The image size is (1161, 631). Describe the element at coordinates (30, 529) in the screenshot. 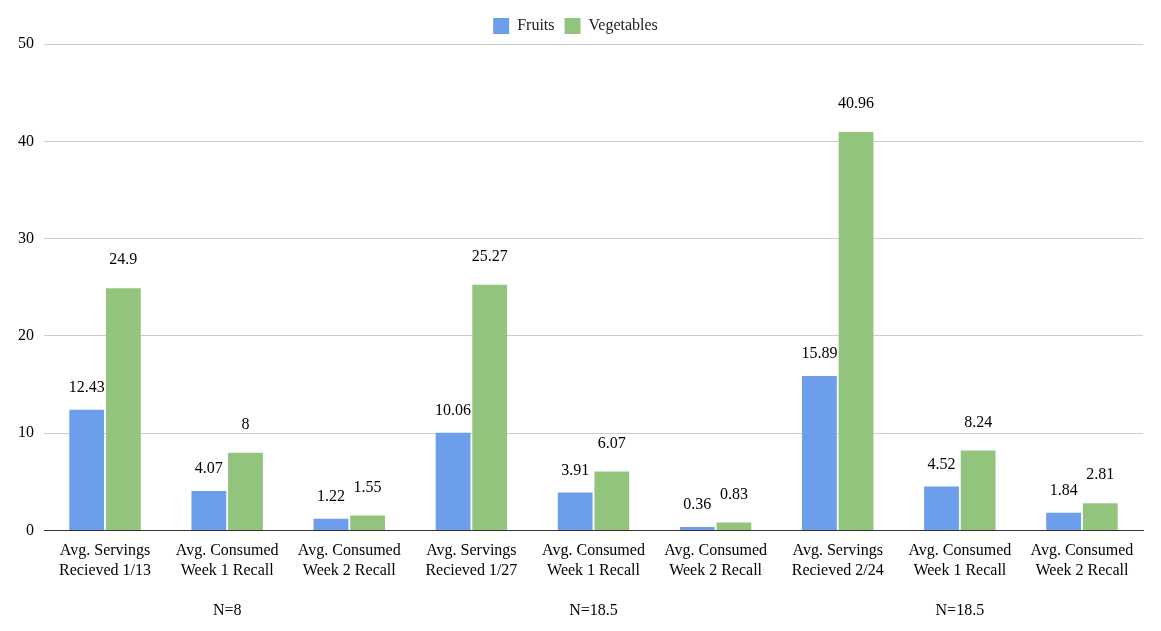

I see `y-tick-label: 0` at that location.